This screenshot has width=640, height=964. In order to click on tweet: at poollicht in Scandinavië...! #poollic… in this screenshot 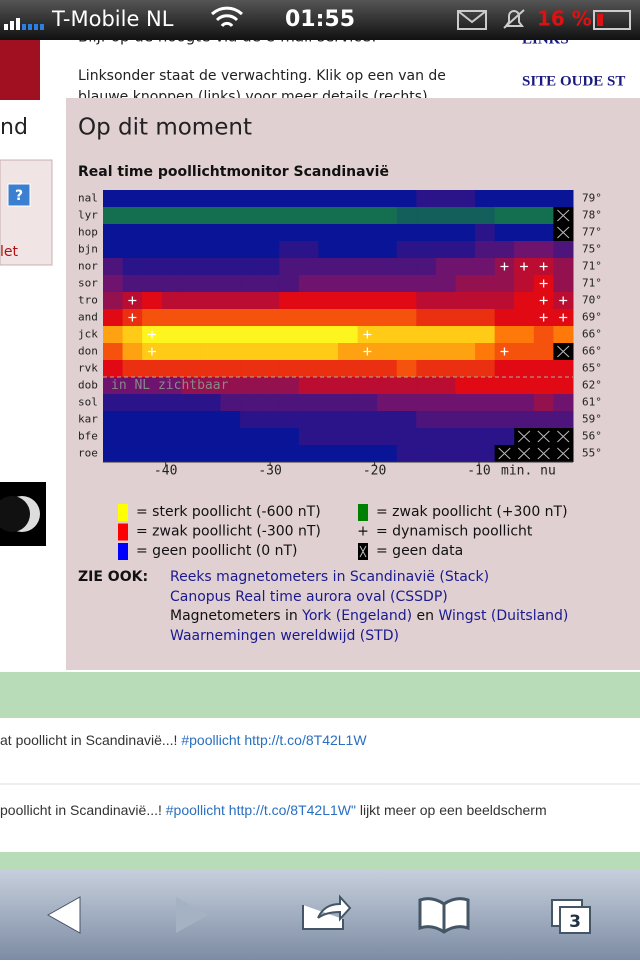, I will do `click(183, 740)`.